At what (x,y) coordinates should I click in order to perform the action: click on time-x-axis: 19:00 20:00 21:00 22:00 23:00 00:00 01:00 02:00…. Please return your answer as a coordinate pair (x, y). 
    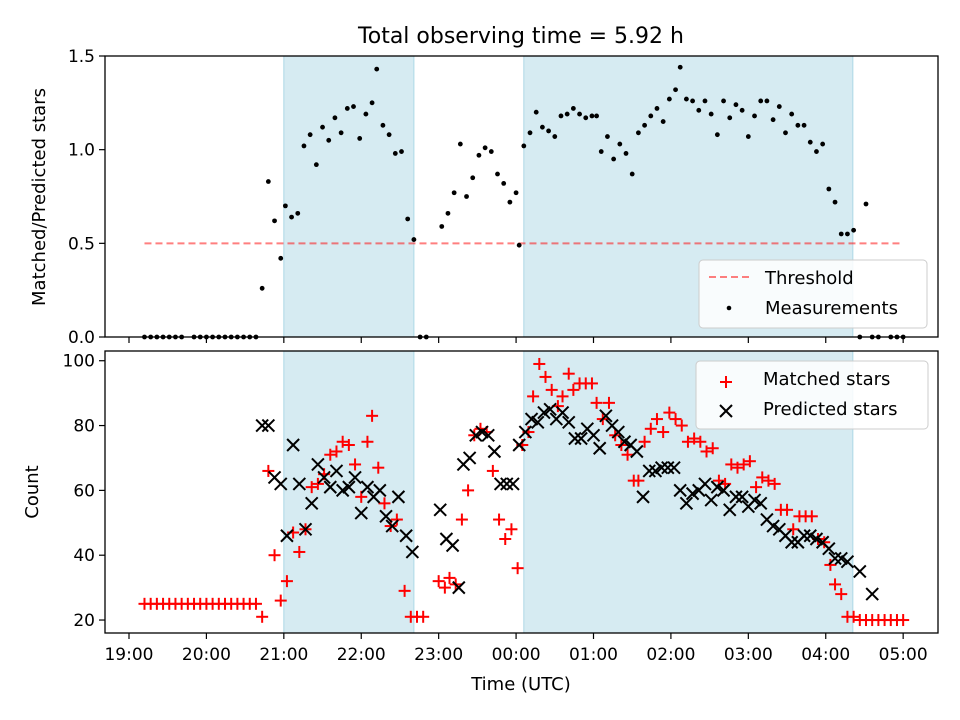
    Looking at the image, I should click on (516, 649).